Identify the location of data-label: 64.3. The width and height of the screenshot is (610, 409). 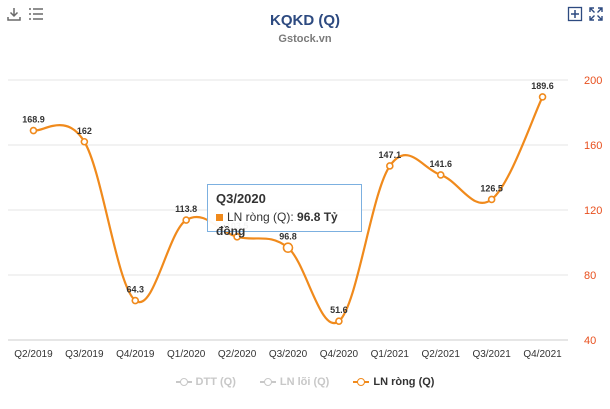
(136, 290).